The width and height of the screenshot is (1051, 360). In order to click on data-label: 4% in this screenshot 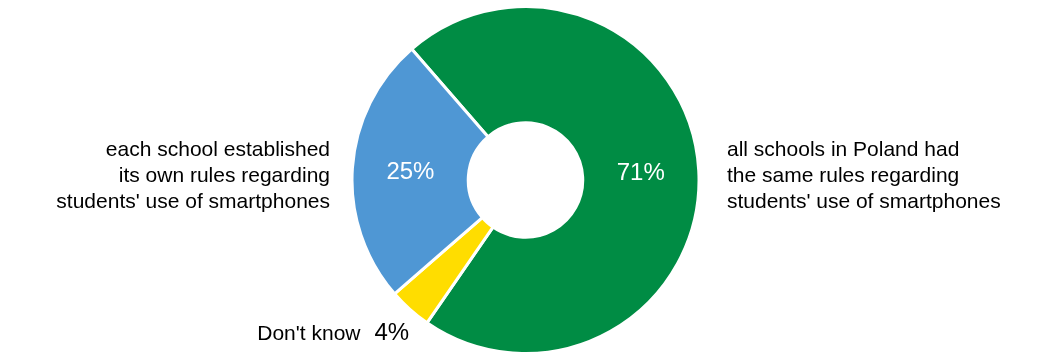, I will do `click(392, 332)`.